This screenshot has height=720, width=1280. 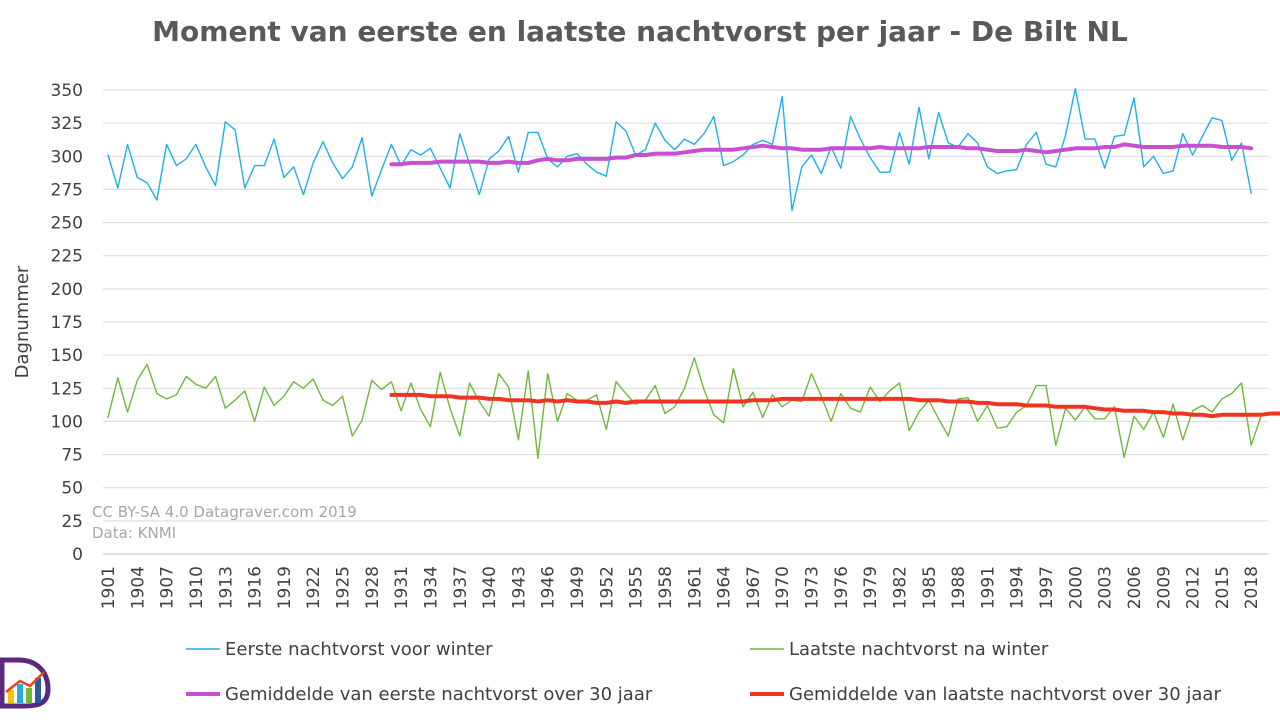 What do you see at coordinates (168, 587) in the screenshot?
I see `x-tick-label: 1907` at bounding box center [168, 587].